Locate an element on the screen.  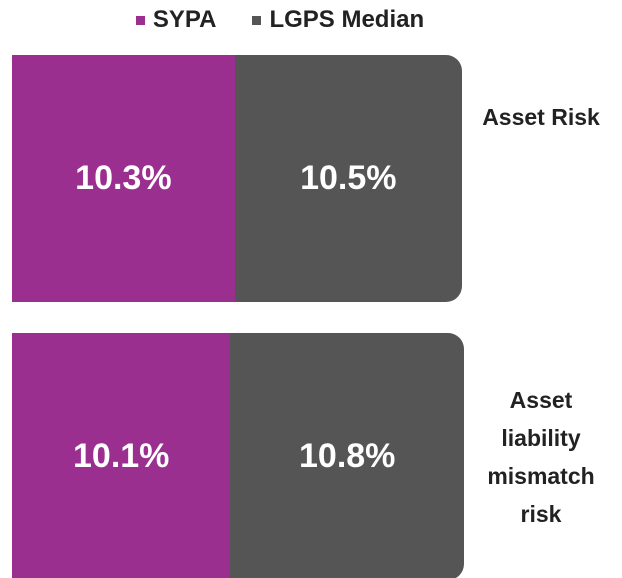
bar-segment: 10.1% is located at coordinates (121, 455).